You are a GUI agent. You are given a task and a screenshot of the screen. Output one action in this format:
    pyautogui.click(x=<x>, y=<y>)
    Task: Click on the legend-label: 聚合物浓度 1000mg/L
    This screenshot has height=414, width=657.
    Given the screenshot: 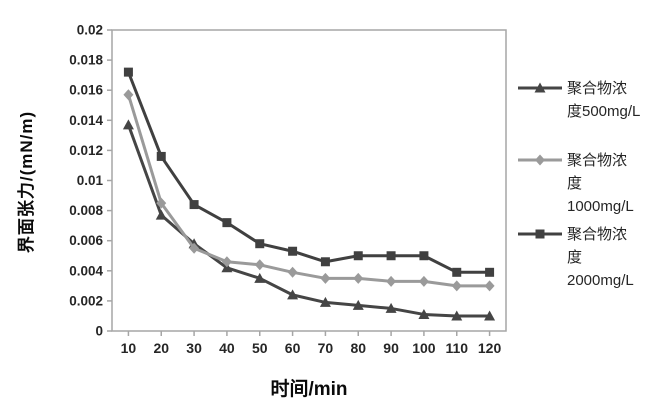 What is the action you would take?
    pyautogui.click(x=600, y=183)
    